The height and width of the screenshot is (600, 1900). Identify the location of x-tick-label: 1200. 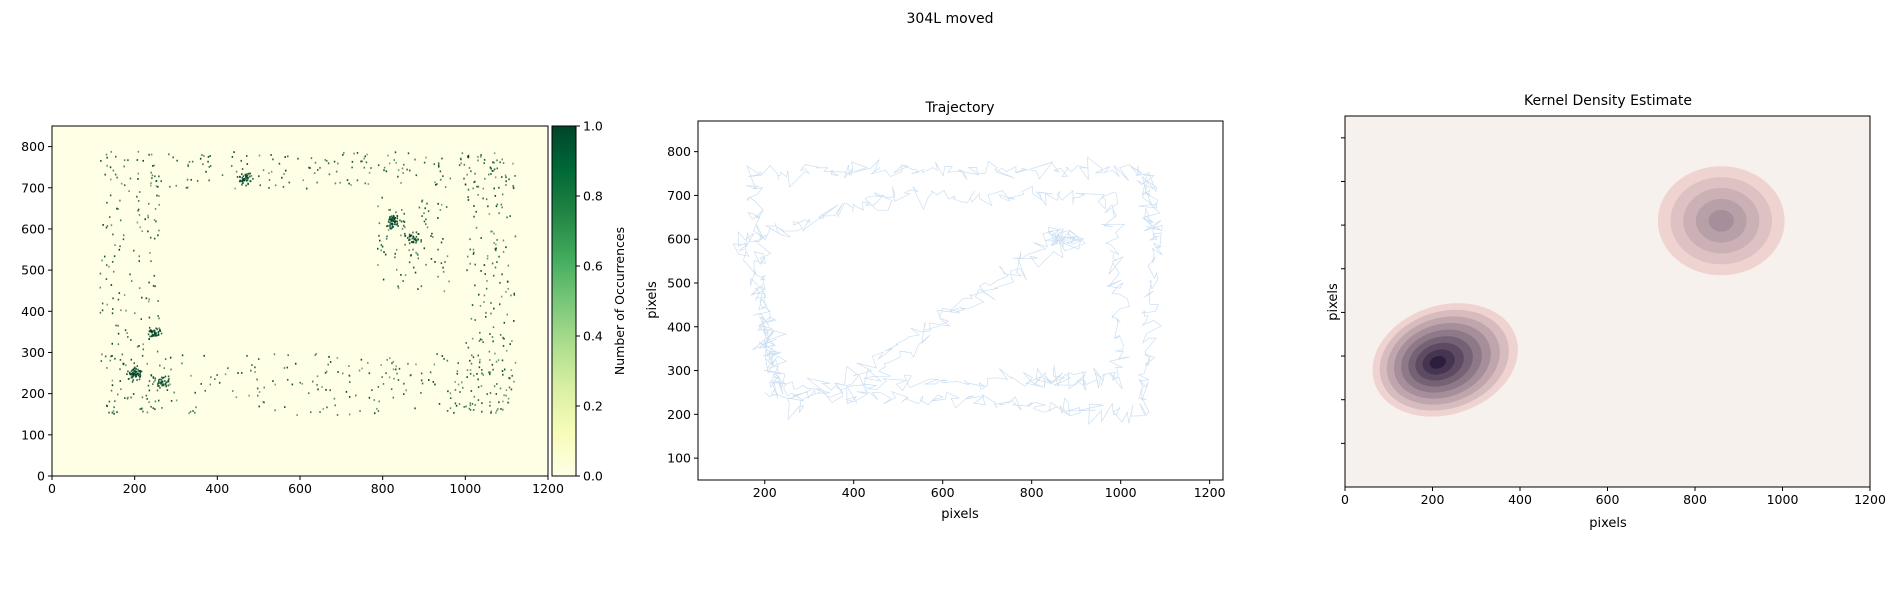
(548, 488).